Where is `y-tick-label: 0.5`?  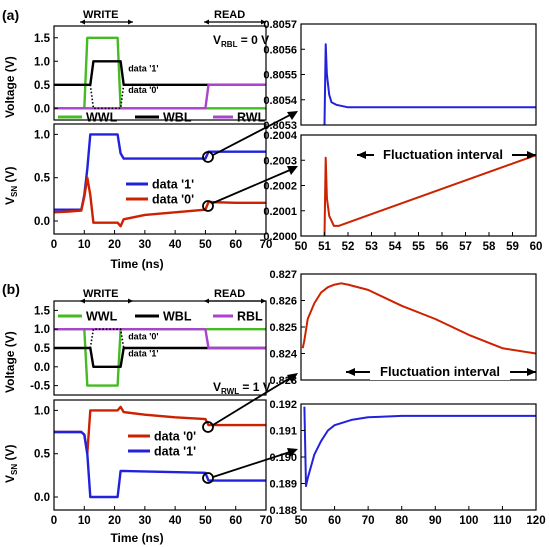
y-tick-label: 0.5 is located at coordinates (42, 179).